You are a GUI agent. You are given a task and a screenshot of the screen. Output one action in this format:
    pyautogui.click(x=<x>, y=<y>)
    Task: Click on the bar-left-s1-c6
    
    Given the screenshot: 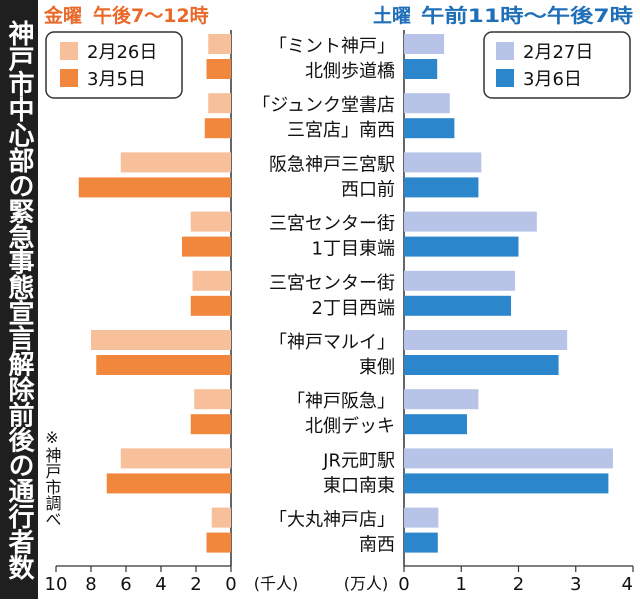 What is the action you would take?
    pyautogui.click(x=210, y=424)
    